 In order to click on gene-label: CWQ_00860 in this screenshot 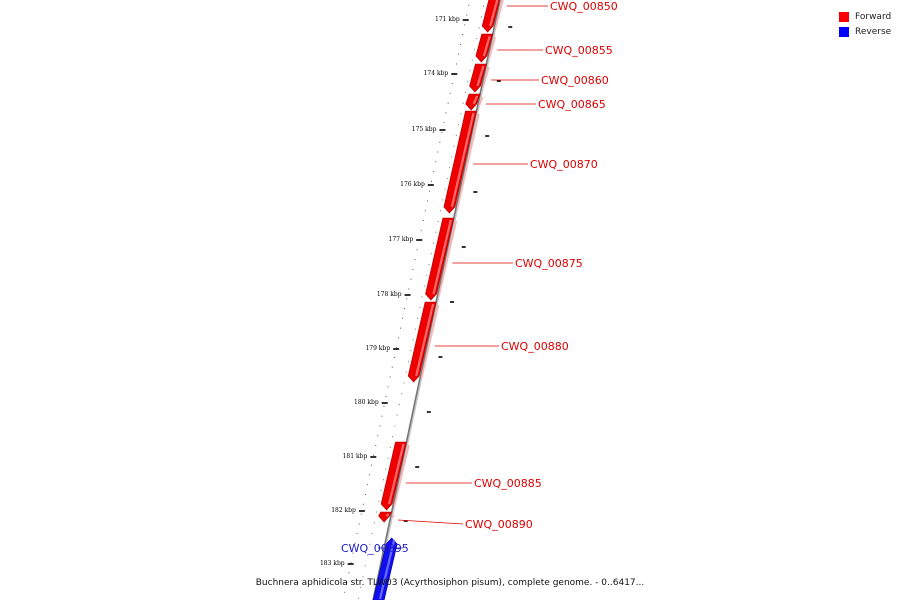, I will do `click(575, 80)`.